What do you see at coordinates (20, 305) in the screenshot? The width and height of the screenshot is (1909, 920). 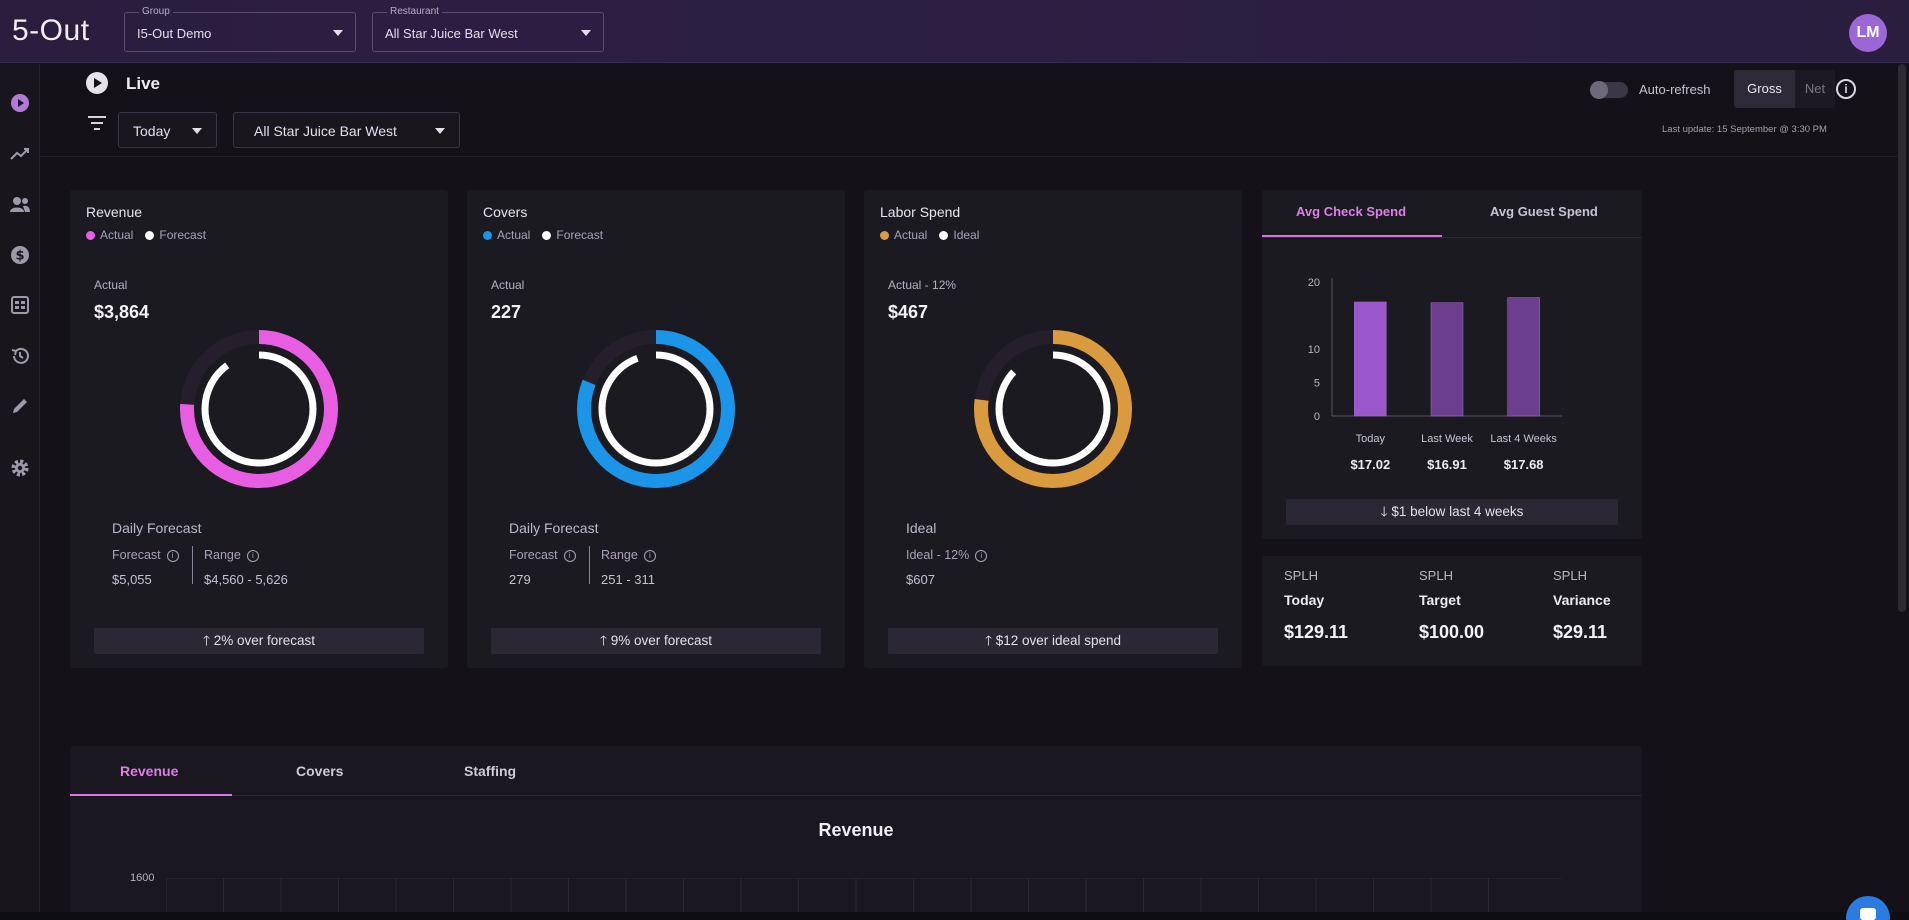 I see `reports-icon` at bounding box center [20, 305].